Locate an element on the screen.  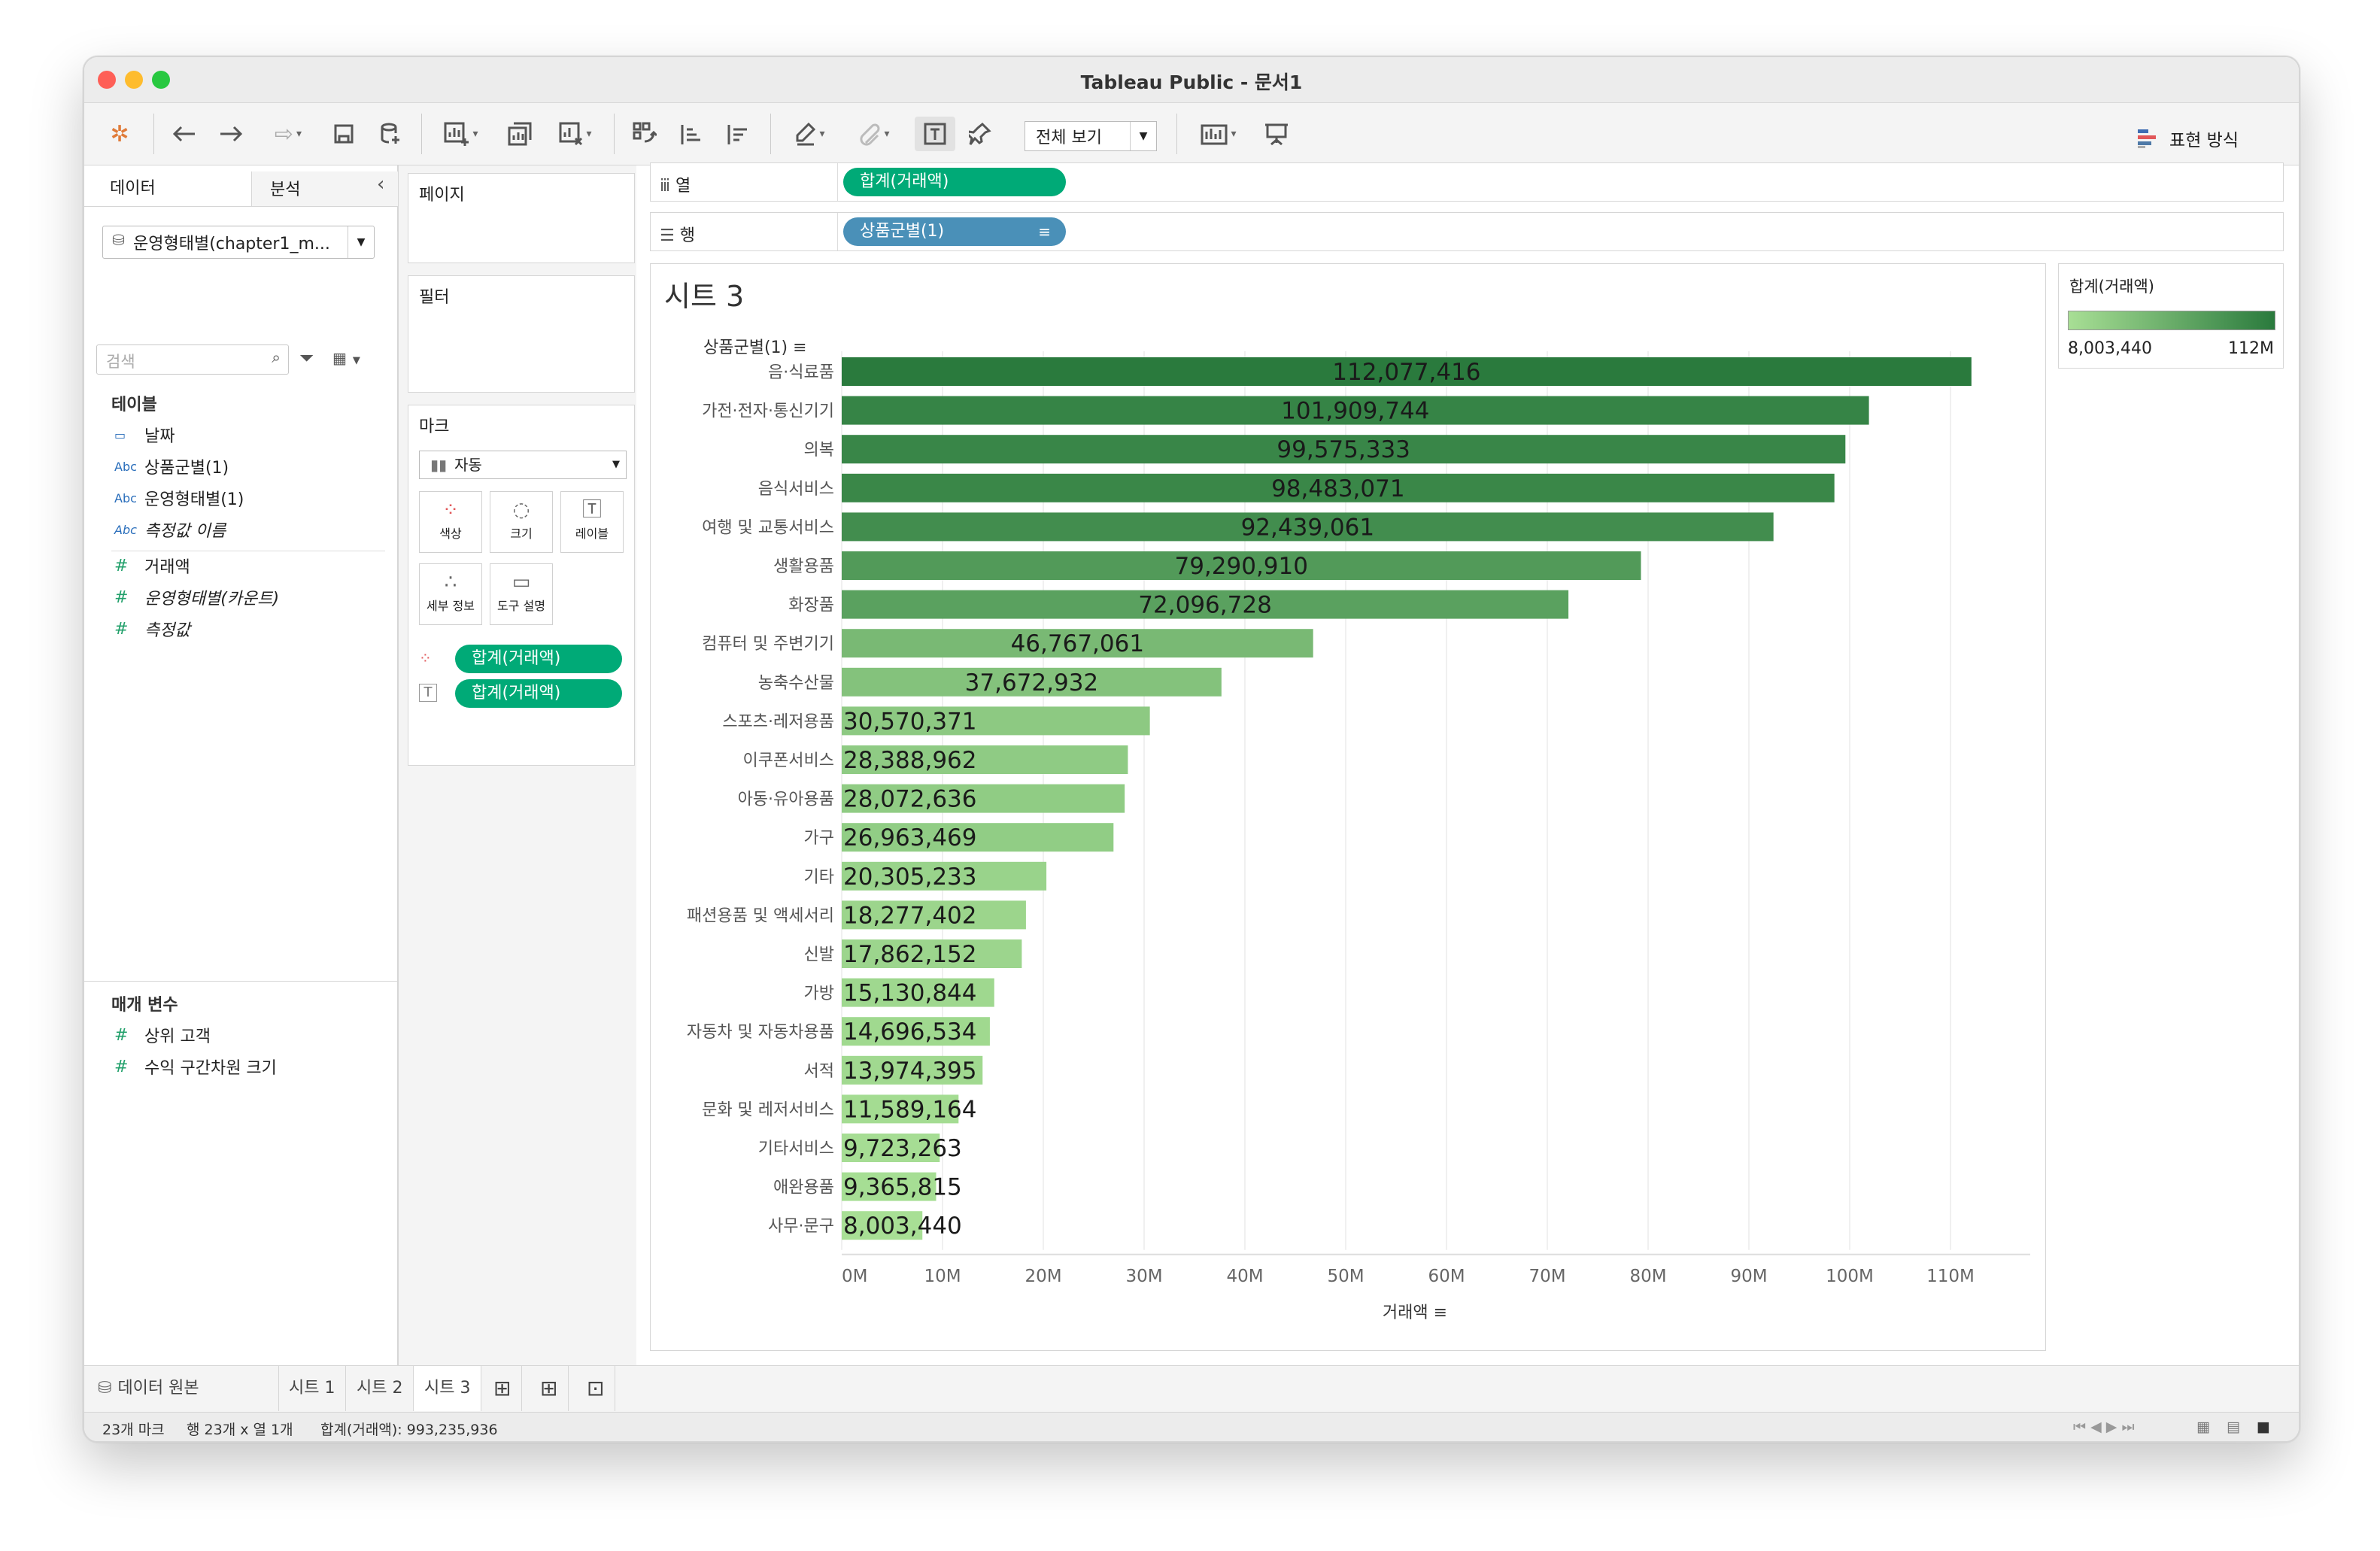
field-measure: # 운영형태별(카운트) is located at coordinates (196, 597).